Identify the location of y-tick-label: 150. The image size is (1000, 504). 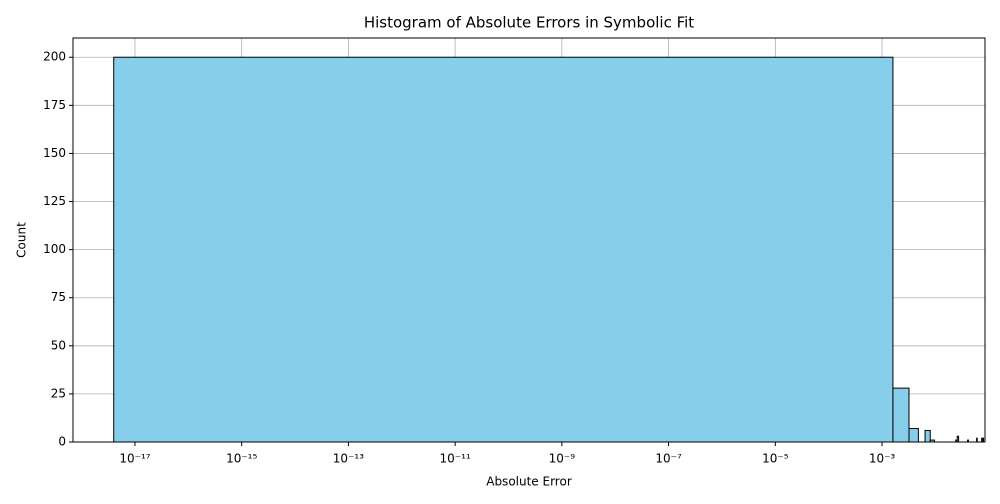
(54, 153).